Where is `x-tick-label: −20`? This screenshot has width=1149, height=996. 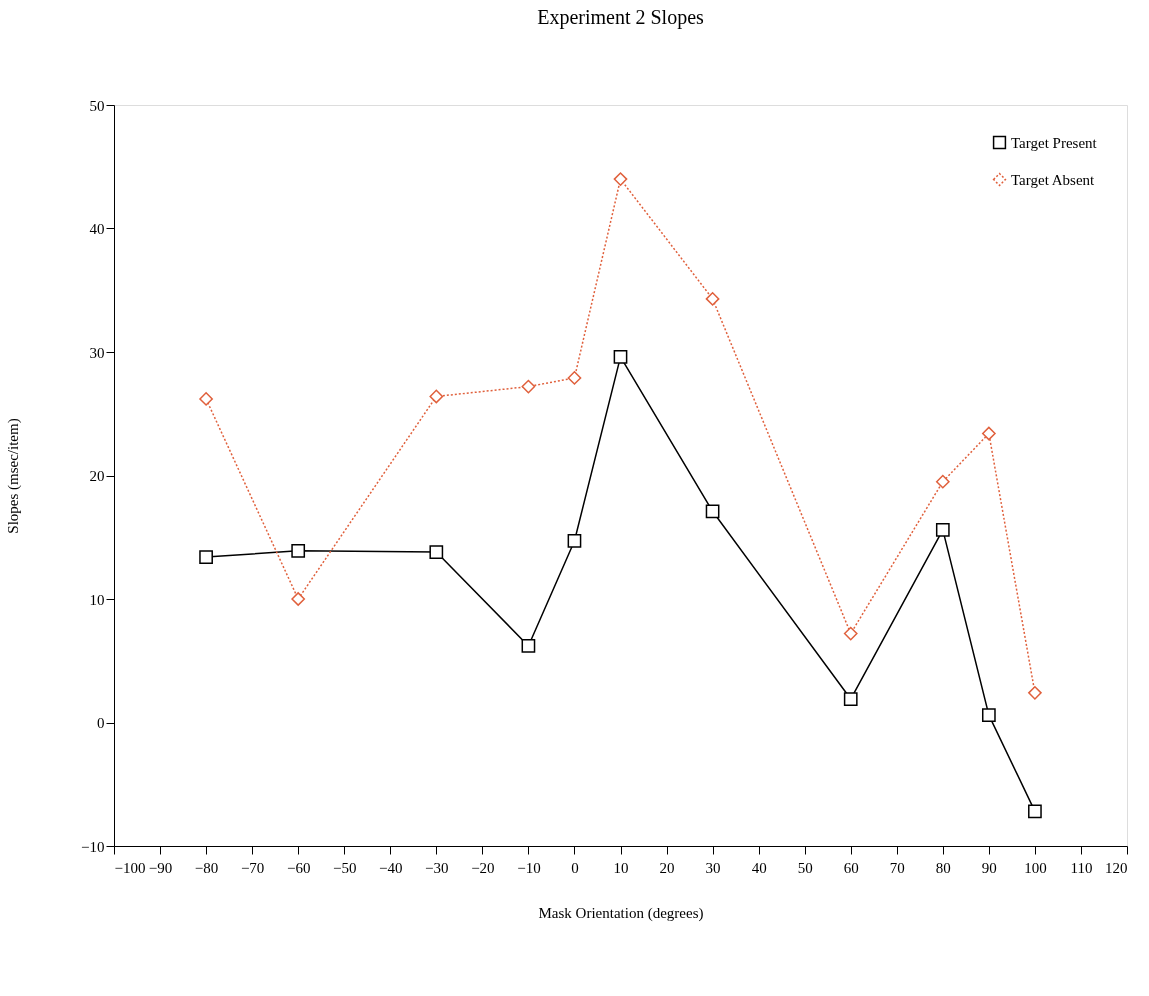 x-tick-label: −20 is located at coordinates (483, 867).